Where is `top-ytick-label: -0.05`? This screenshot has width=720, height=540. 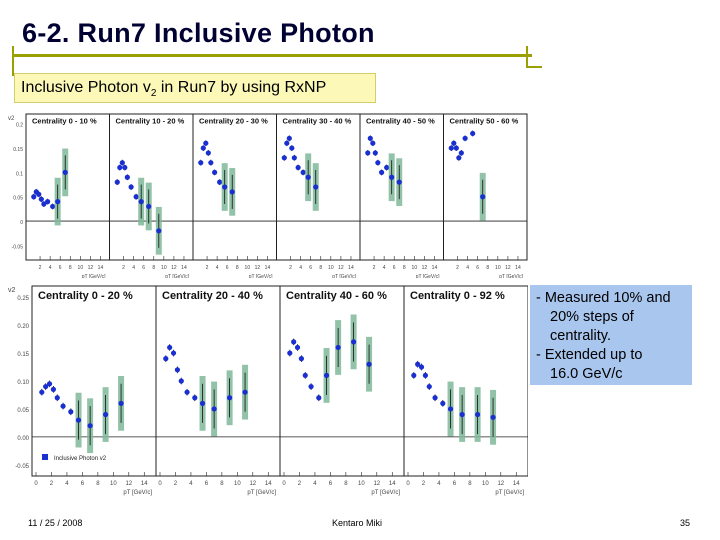
top-ytick-label: -0.05 is located at coordinates (18, 247).